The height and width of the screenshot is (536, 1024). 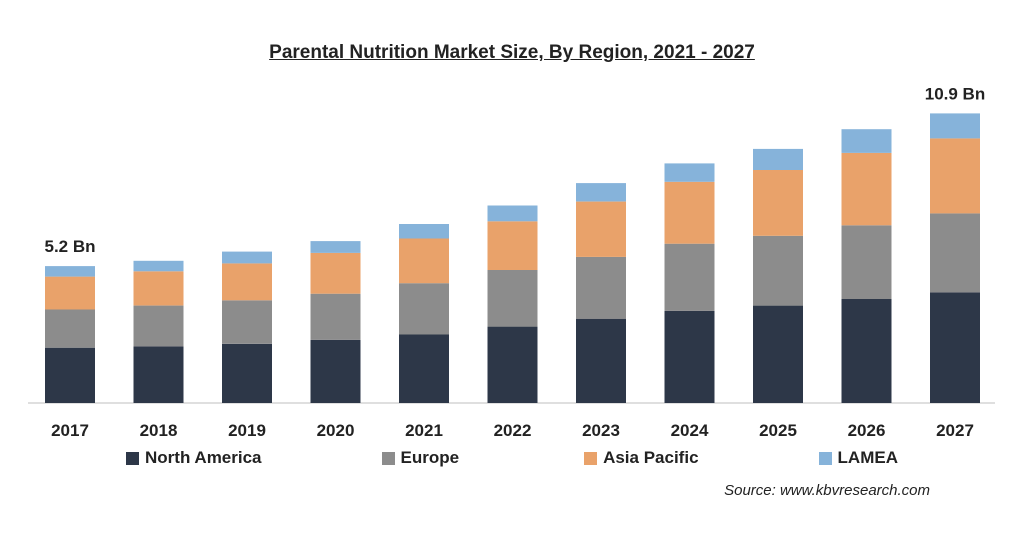 I want to click on bar-segment-north-america-2025, so click(x=778, y=354).